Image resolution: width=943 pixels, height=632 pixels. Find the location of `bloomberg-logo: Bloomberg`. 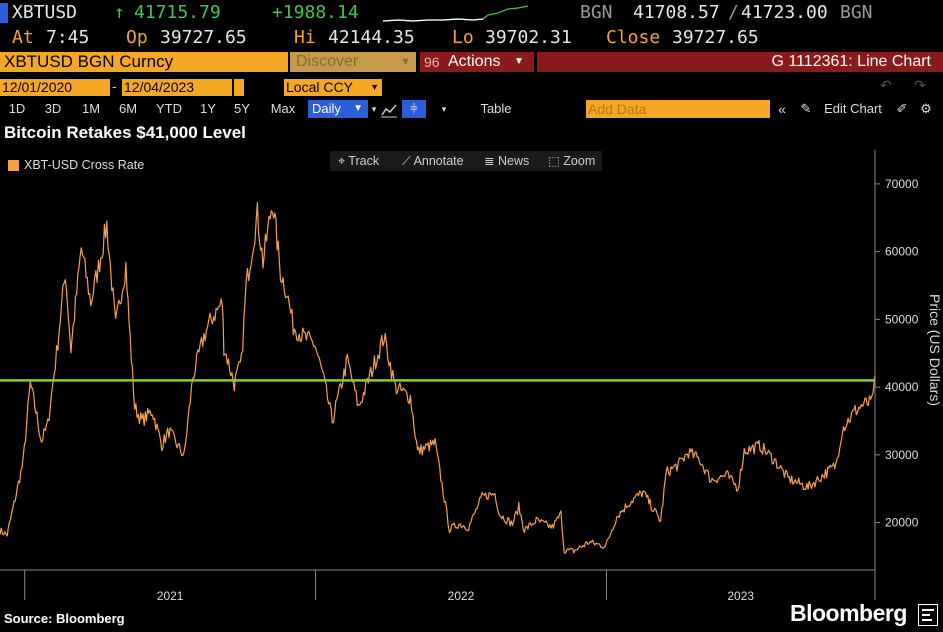

bloomberg-logo: Bloomberg is located at coordinates (848, 613).